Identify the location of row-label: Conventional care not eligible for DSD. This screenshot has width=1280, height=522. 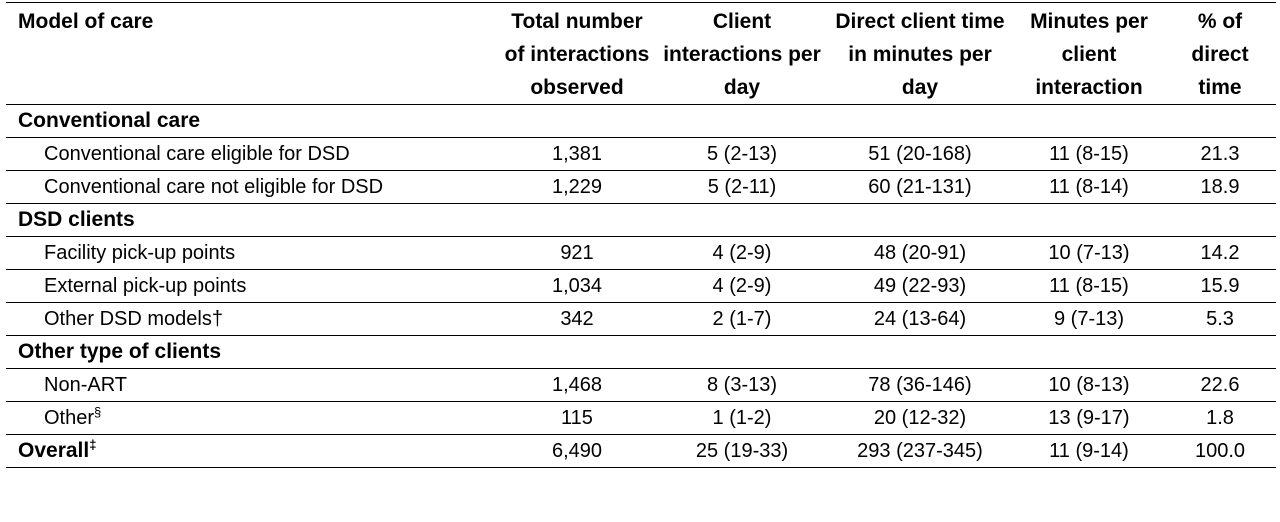
(251, 187).